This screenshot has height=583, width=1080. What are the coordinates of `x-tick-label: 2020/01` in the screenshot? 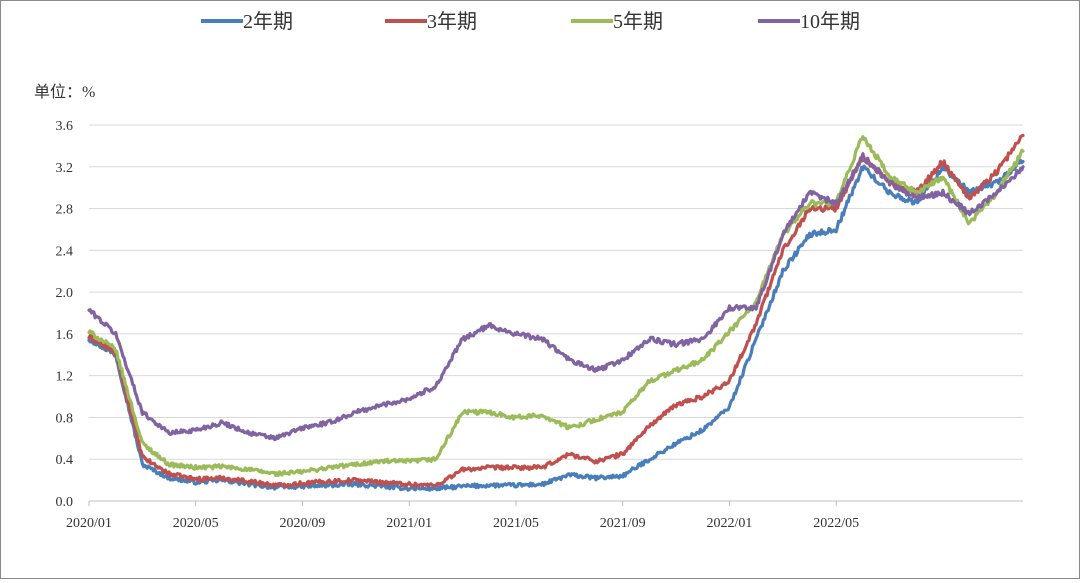 It's located at (89, 523).